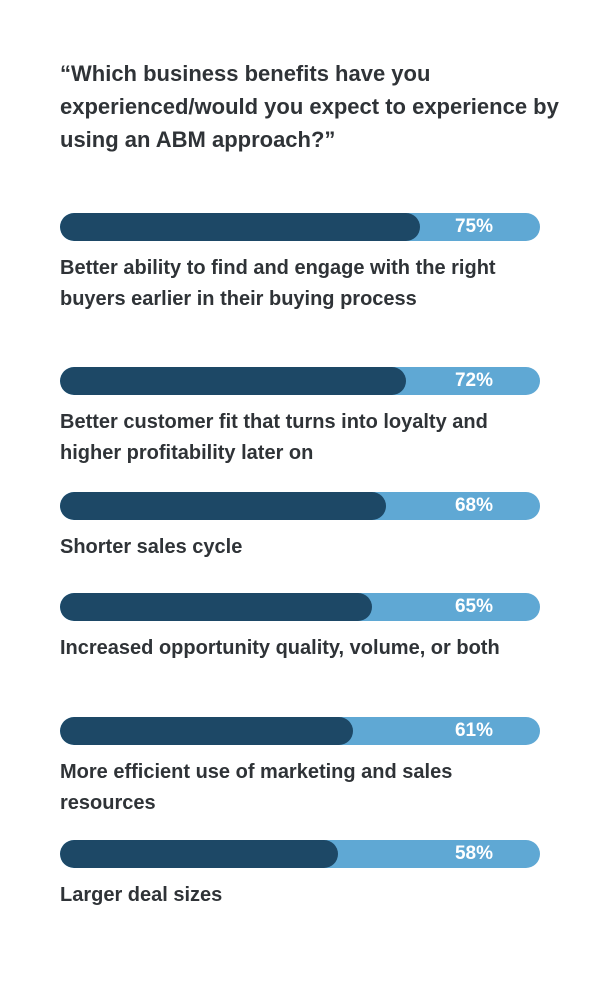 The width and height of the screenshot is (600, 1000). I want to click on bar-category-label: Larger deal sizes, so click(141, 895).